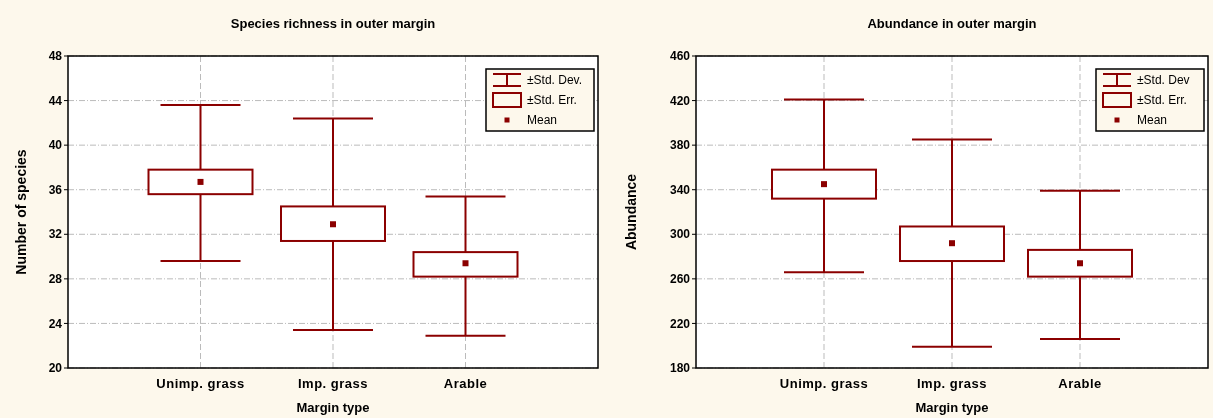 The height and width of the screenshot is (418, 1213). Describe the element at coordinates (680, 56) in the screenshot. I see `y-tick-label: 460` at that location.